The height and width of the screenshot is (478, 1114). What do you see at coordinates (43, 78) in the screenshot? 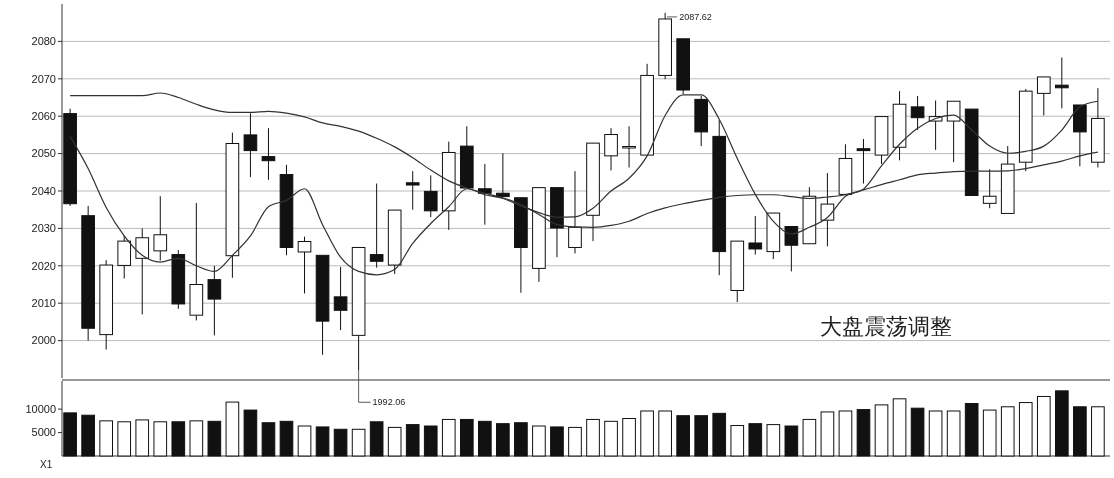
I see `y-tick-label: 2070` at bounding box center [43, 78].